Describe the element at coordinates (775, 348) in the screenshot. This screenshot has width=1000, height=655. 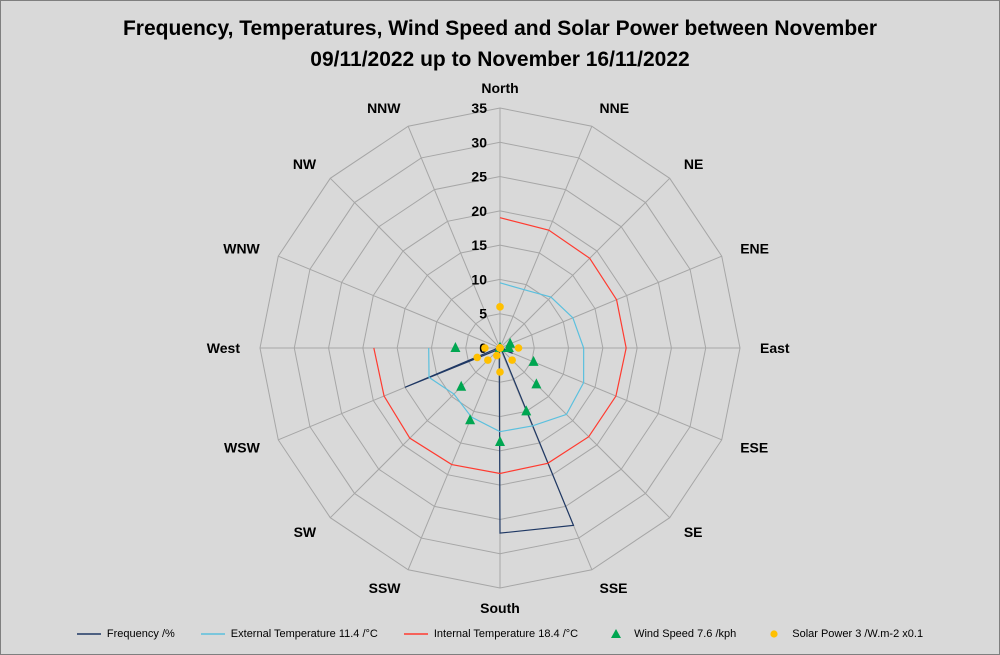
I see `category-label: East` at that location.